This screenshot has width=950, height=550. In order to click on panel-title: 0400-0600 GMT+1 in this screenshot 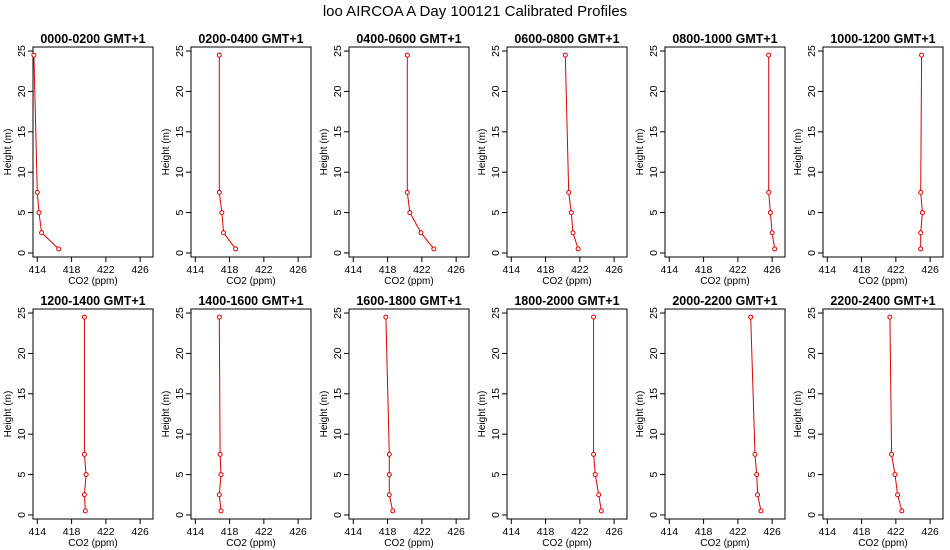, I will do `click(408, 39)`.